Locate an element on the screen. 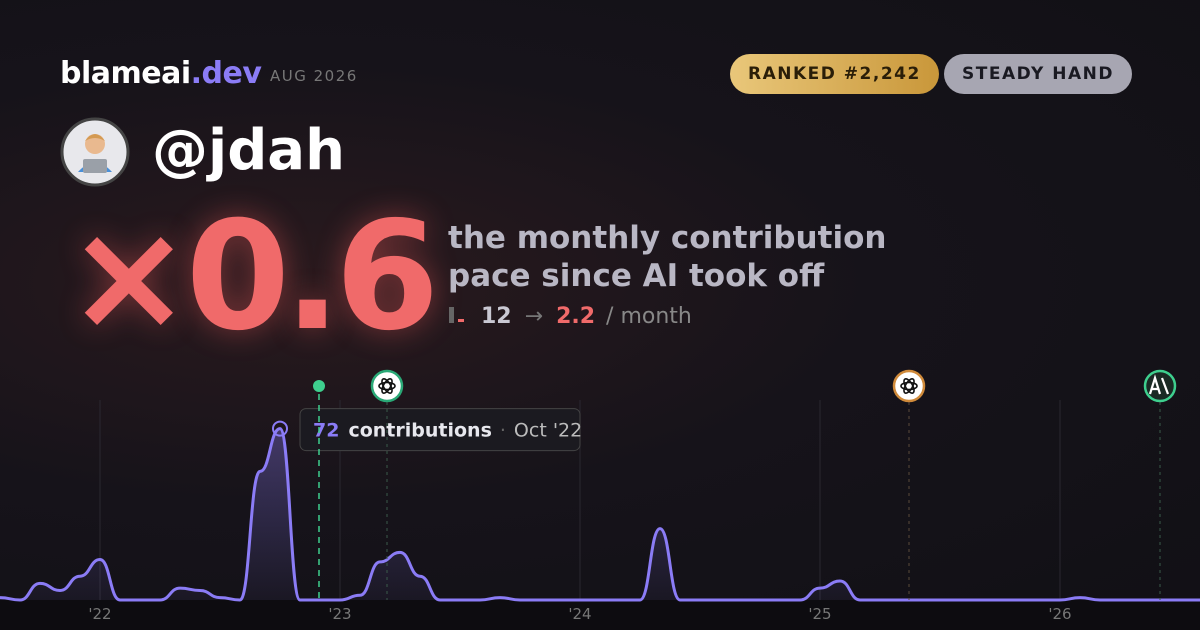 This screenshot has width=1200, height=630. handle: @jdah is located at coordinates (248, 150).